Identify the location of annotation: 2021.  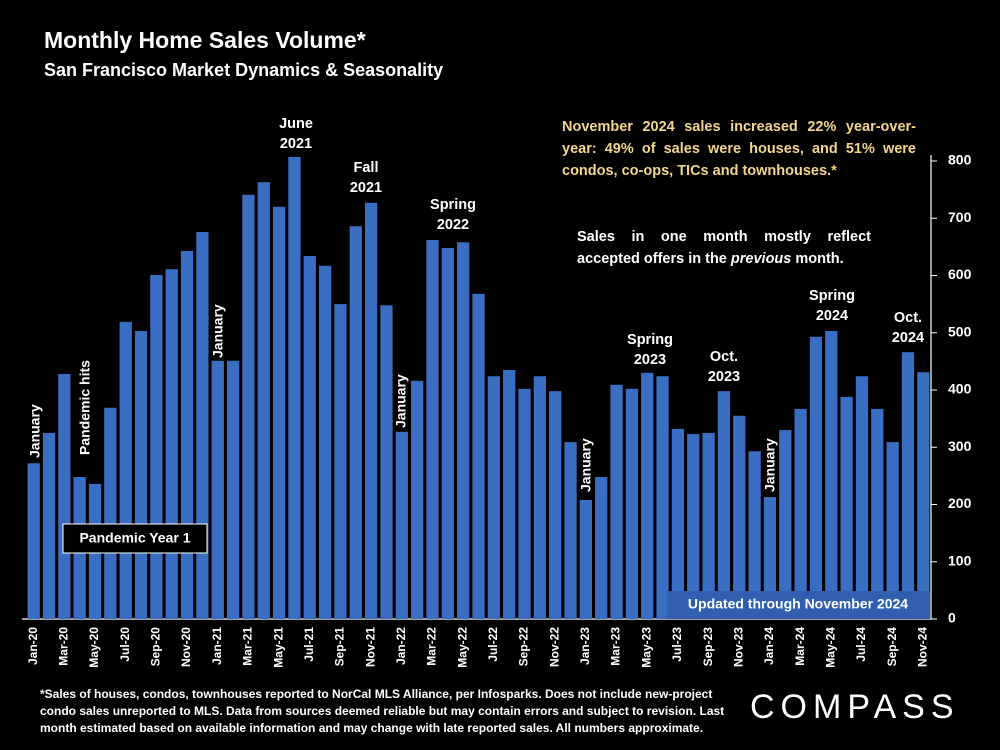
(366, 188).